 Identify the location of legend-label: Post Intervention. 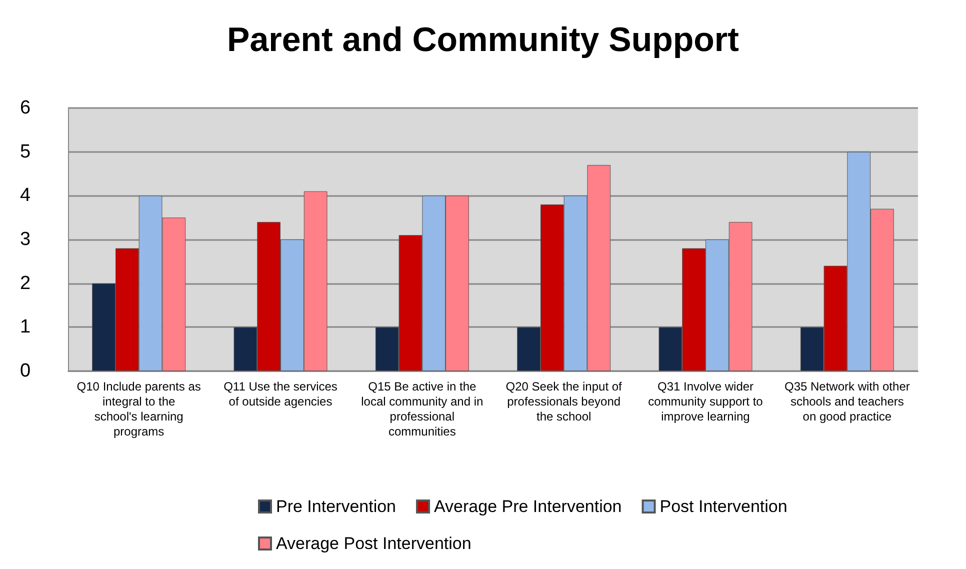
(724, 506).